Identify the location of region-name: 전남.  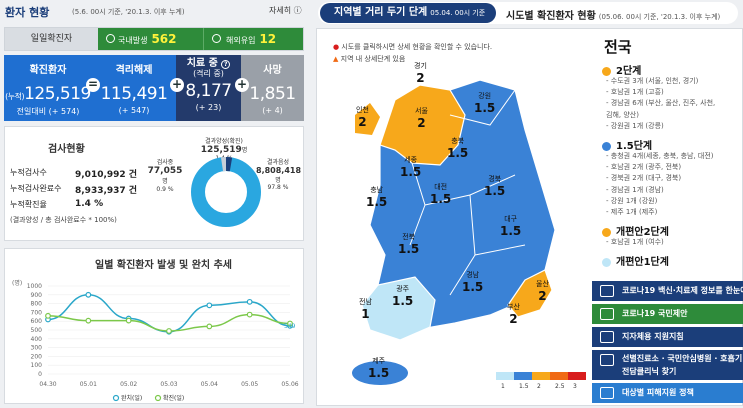
(365, 302).